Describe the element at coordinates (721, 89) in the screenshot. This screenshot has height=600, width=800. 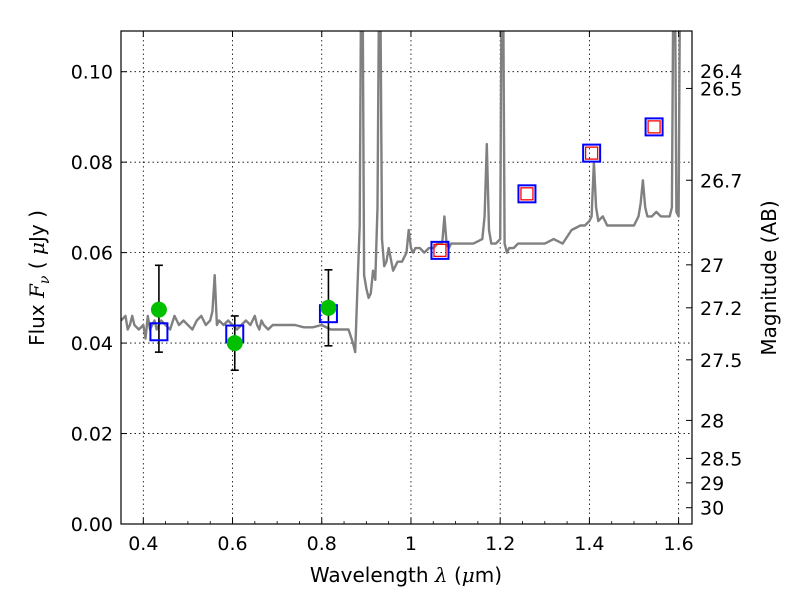
I see `mag-tick-label: 26.5` at that location.